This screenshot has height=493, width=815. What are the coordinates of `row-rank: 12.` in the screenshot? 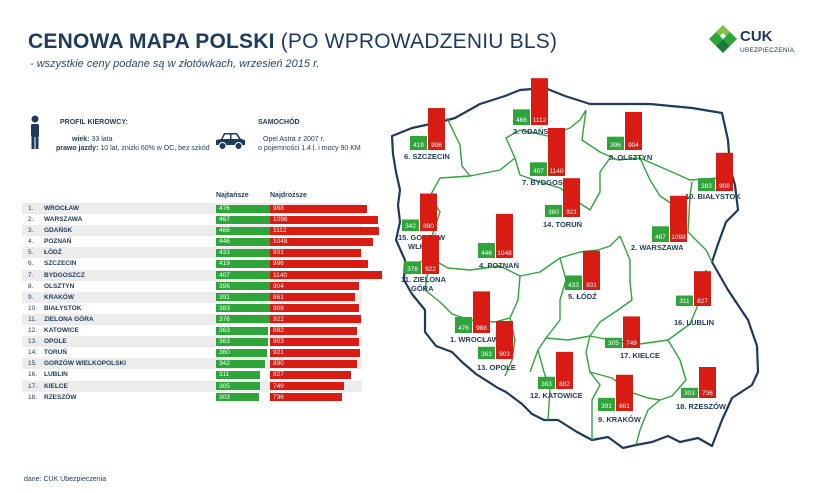 It's located at (33, 331).